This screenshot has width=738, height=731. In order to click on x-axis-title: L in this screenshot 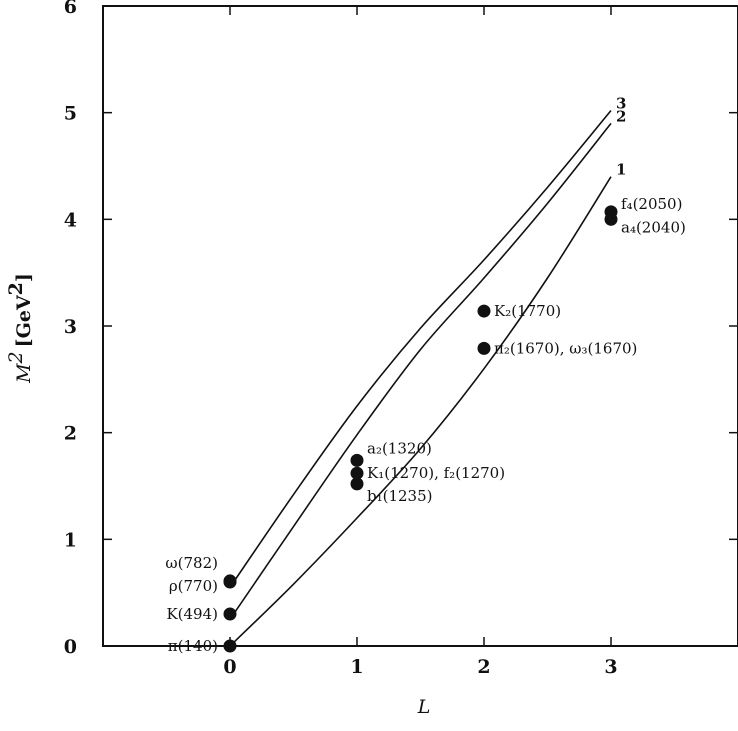, I will do `click(424, 707)`.